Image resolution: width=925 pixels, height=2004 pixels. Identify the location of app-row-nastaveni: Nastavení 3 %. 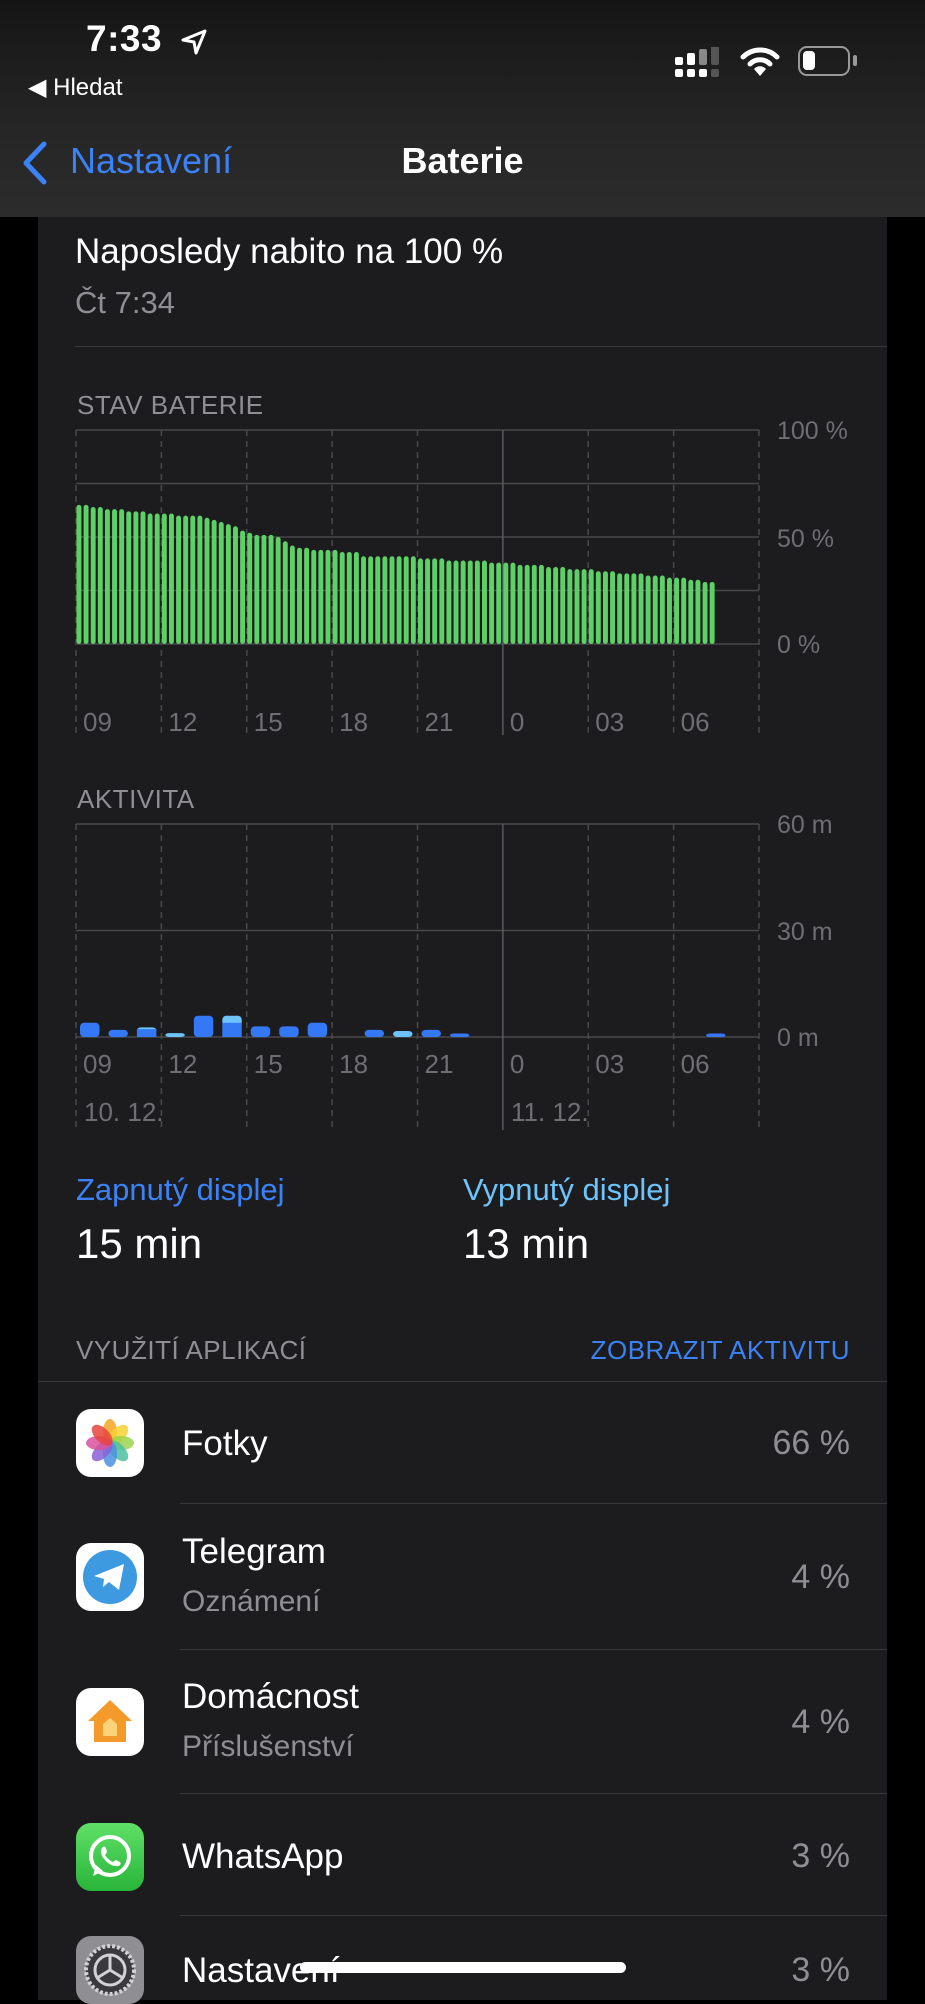
(462, 1960).